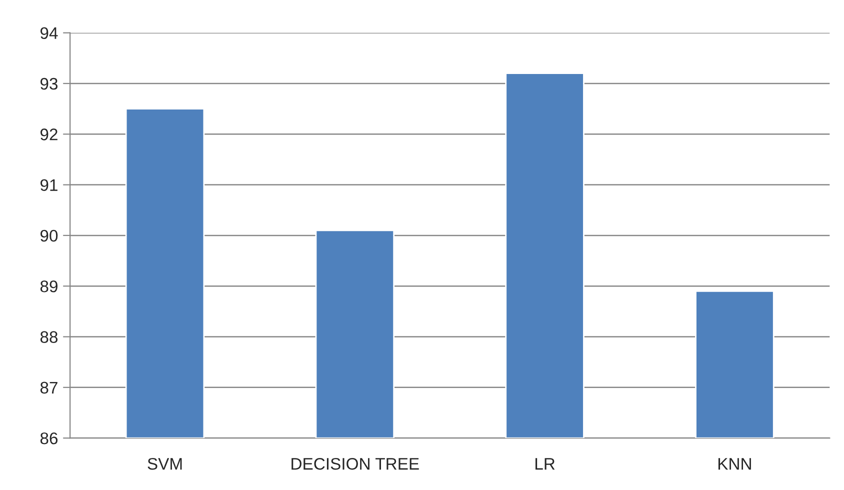 The height and width of the screenshot is (490, 844). What do you see at coordinates (734, 464) in the screenshot?
I see `x-tick-label: KNN` at bounding box center [734, 464].